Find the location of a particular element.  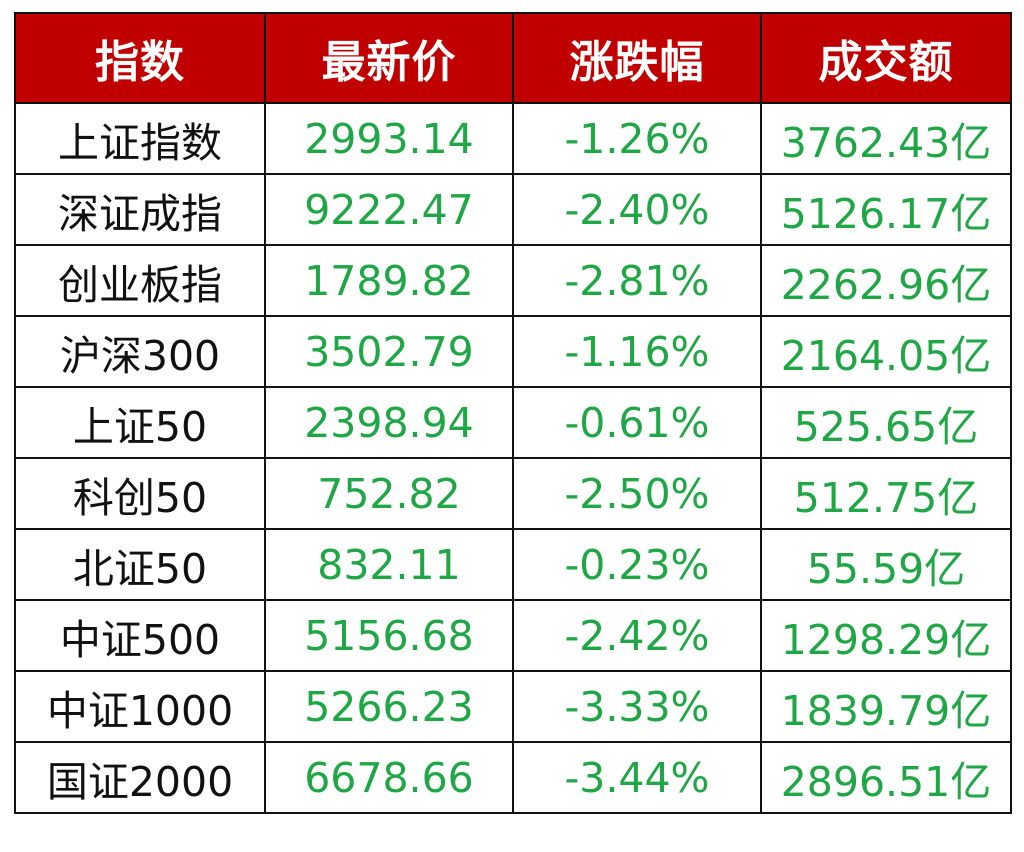

index-name: 中证1000 is located at coordinates (140, 706).